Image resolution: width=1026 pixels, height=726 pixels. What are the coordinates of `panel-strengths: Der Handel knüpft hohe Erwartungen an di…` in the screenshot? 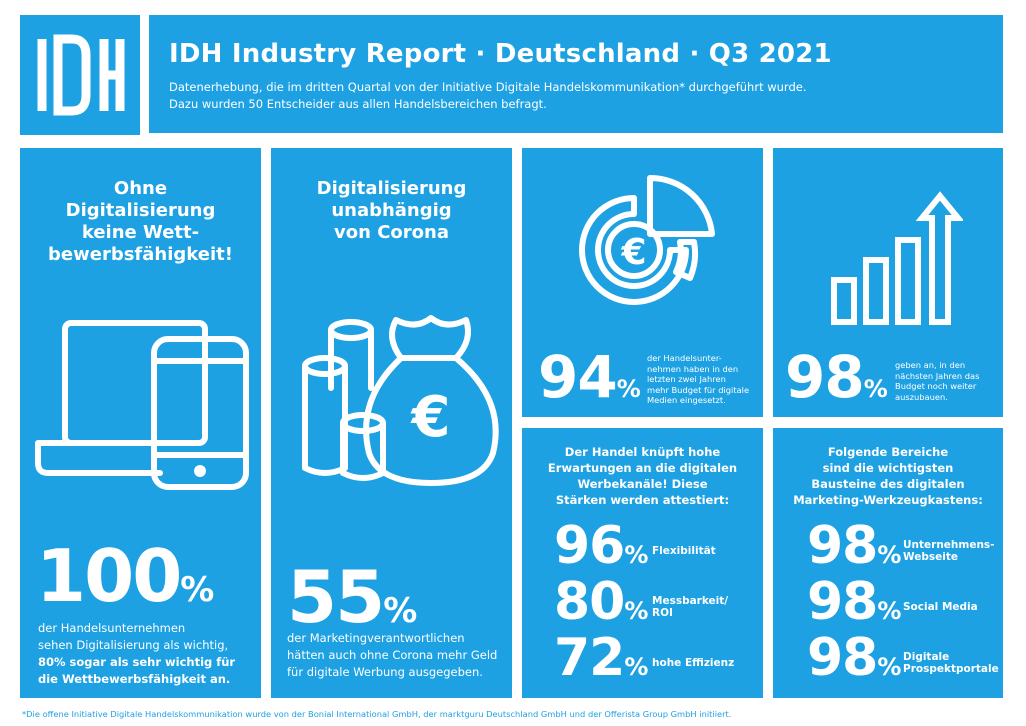 It's located at (642, 563).